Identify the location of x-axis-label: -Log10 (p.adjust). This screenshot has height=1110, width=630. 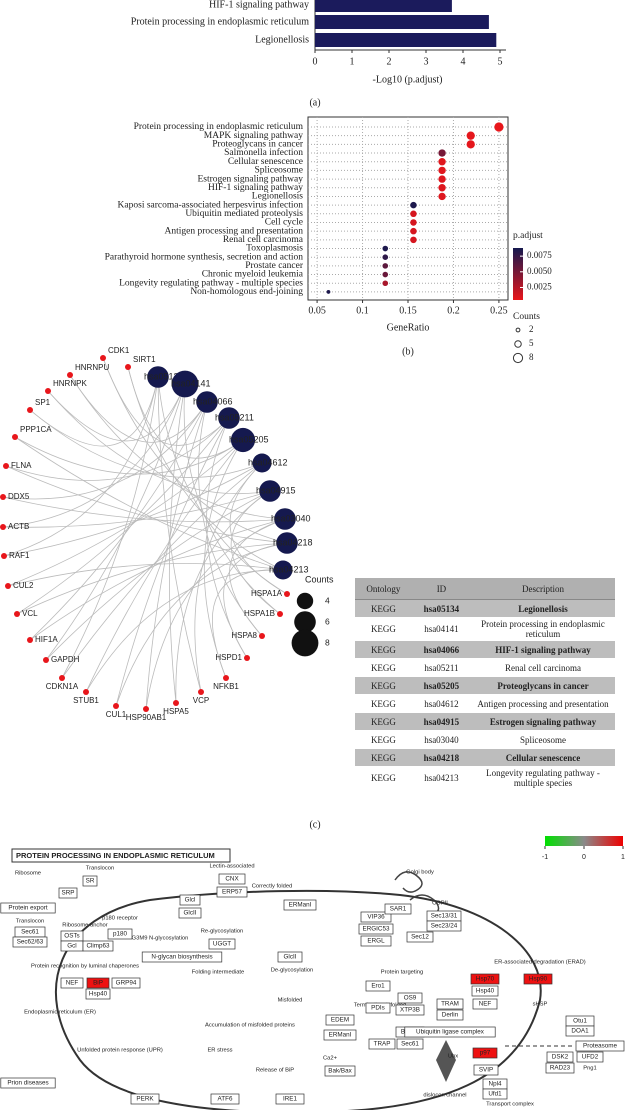
(408, 79).